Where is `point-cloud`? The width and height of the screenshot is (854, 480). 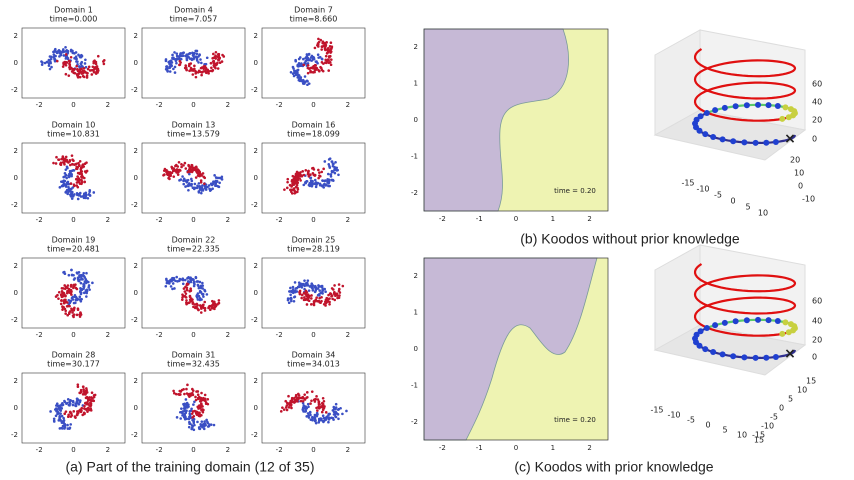 point-cloud is located at coordinates (193, 177).